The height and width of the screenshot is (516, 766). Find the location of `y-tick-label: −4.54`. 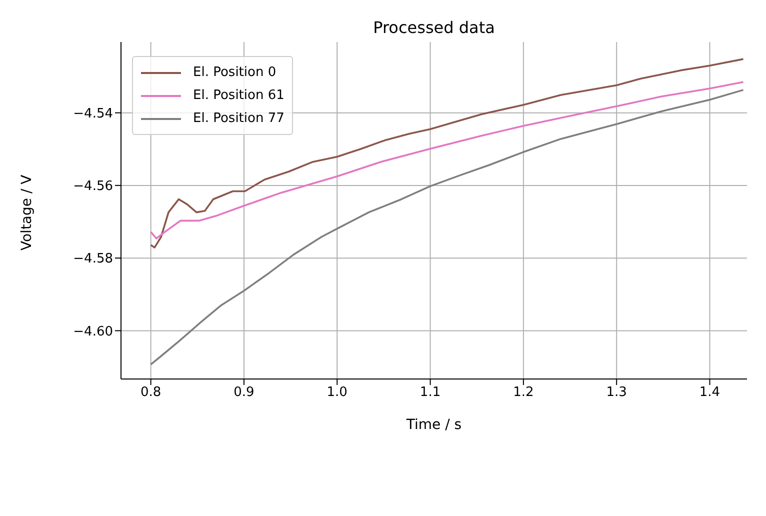

y-tick-label: −4.54 is located at coordinates (93, 114).